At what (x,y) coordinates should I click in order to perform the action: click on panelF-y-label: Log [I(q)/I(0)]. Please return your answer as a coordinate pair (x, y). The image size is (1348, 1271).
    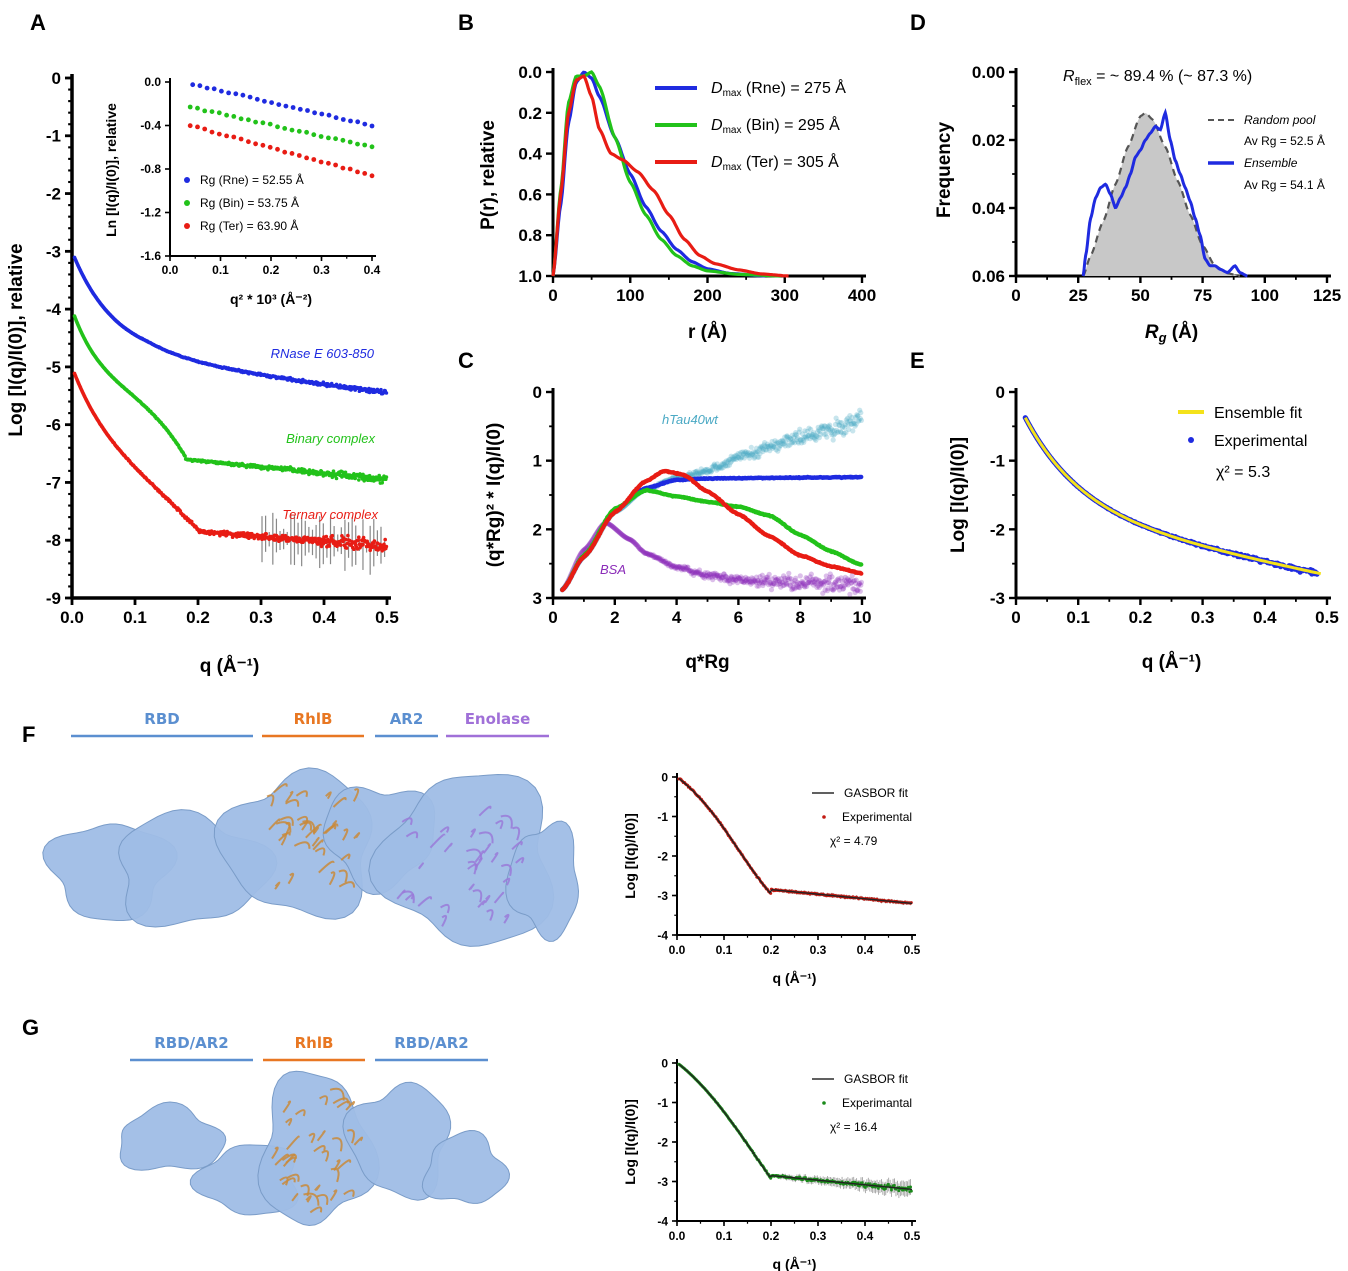
    Looking at the image, I should click on (630, 856).